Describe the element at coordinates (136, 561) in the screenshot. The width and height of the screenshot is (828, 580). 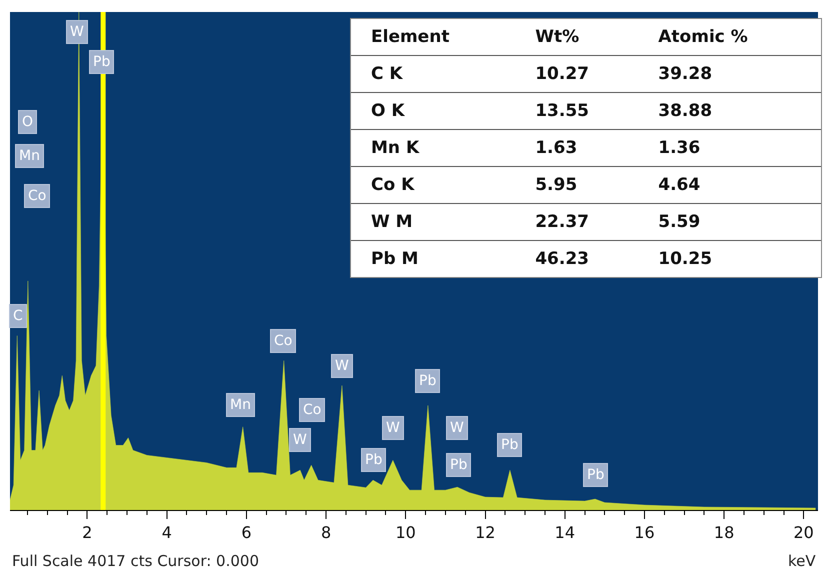
I see `text: Full Scale 4017 cts Cursor: 0.000` at that location.